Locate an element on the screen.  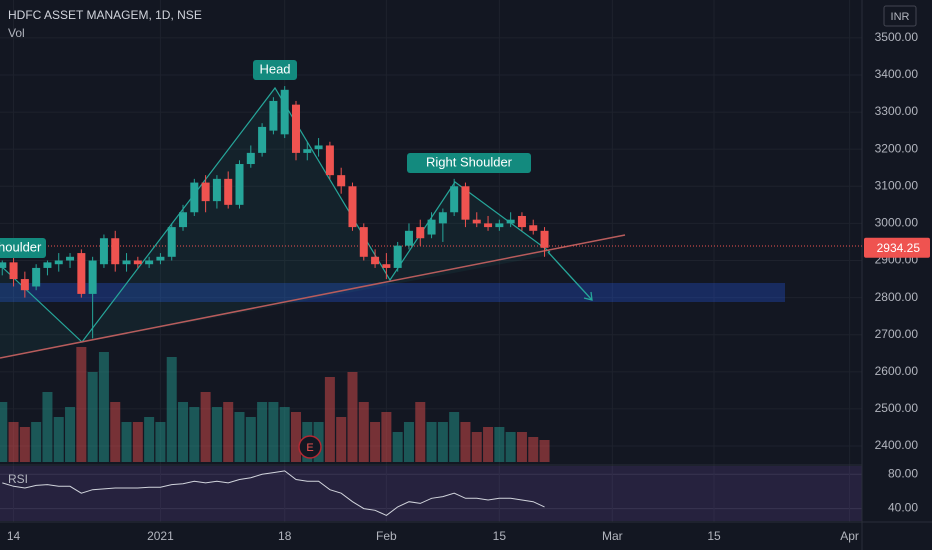
rsi-label: RSI is located at coordinates (18, 479).